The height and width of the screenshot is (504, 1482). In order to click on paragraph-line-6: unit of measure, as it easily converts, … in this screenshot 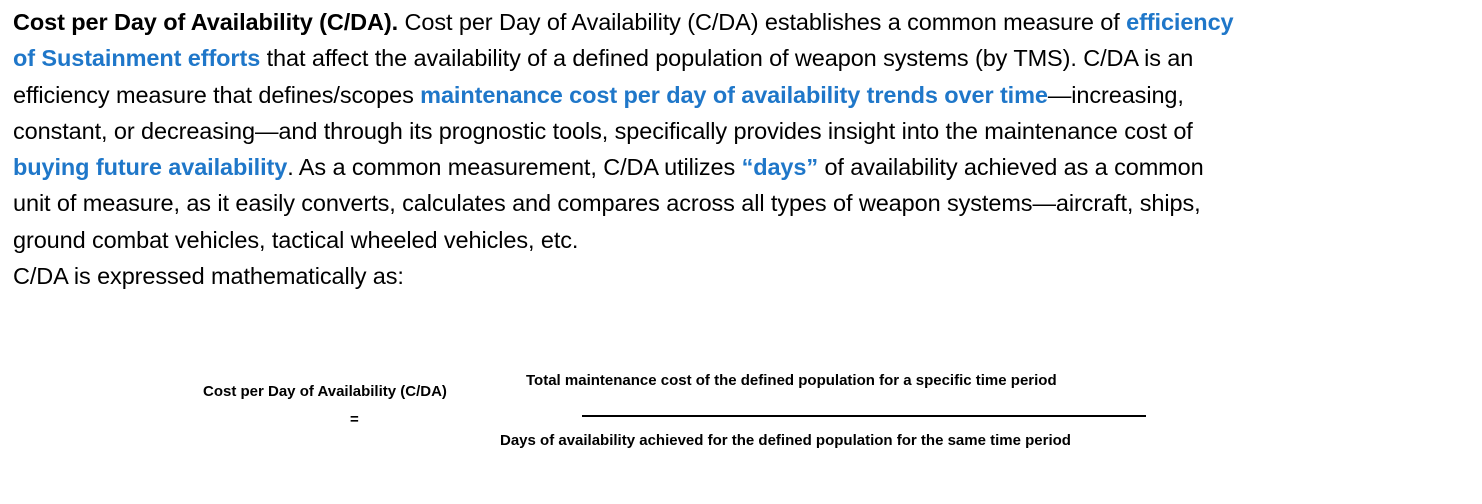, I will do `click(743, 203)`.